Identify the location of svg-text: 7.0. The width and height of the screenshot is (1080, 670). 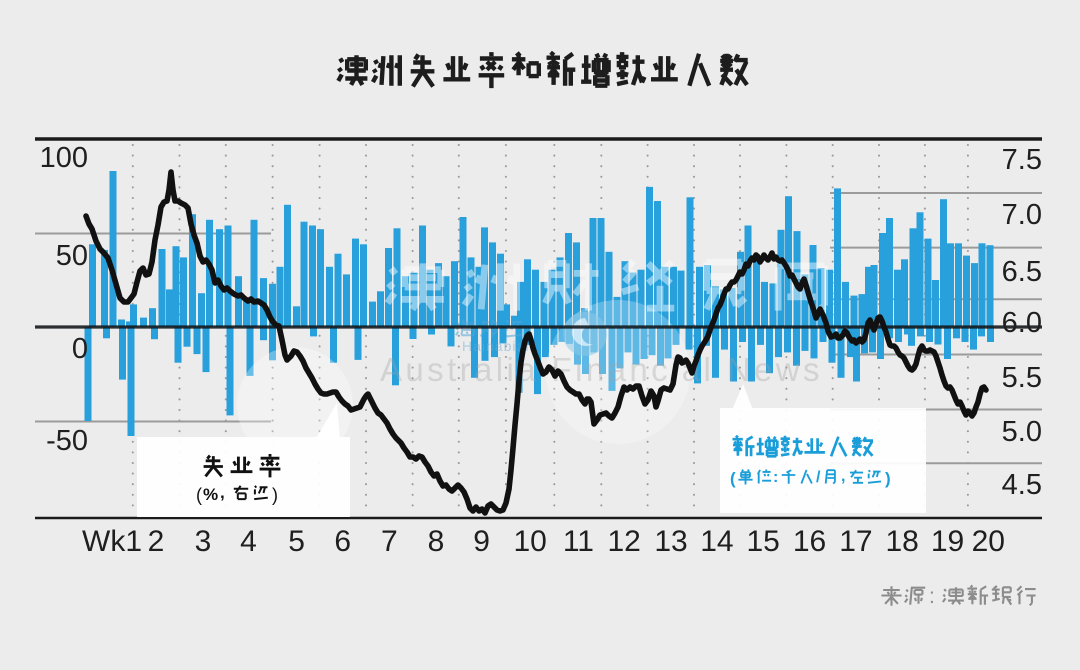
(1022, 215).